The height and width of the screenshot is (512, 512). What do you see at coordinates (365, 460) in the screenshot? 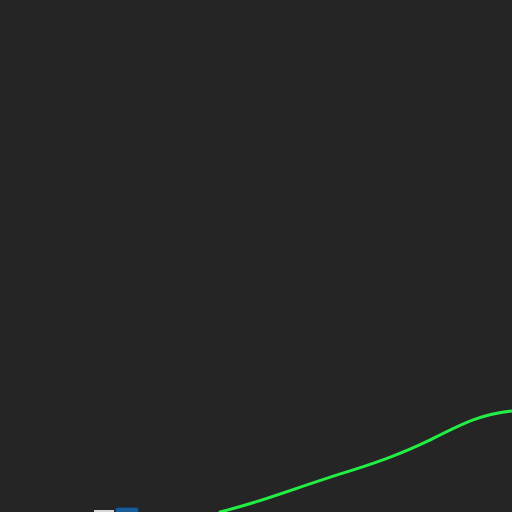
I see `connection-curve` at bounding box center [365, 460].